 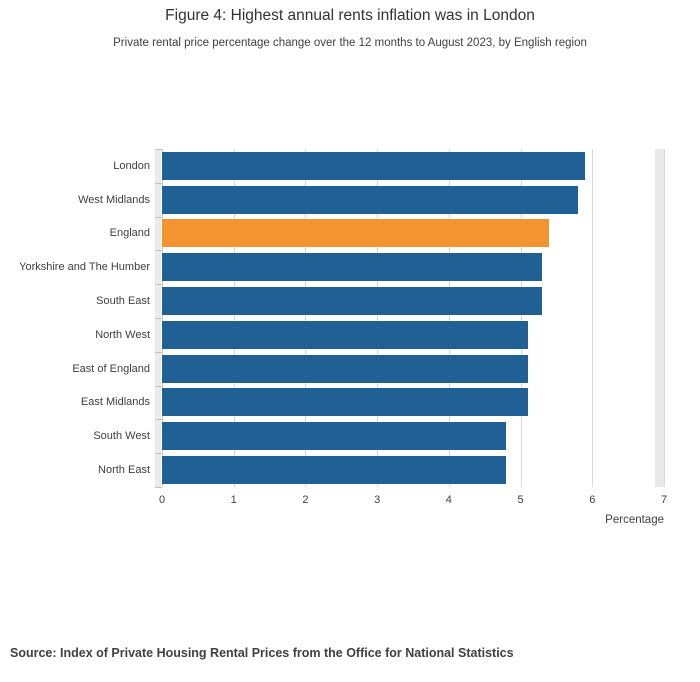 I want to click on category-label: London, so click(x=131, y=165).